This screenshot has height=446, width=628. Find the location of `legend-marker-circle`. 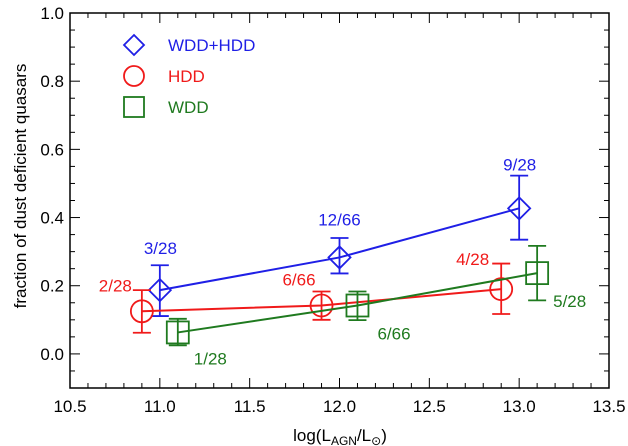

legend-marker-circle is located at coordinates (134, 76).